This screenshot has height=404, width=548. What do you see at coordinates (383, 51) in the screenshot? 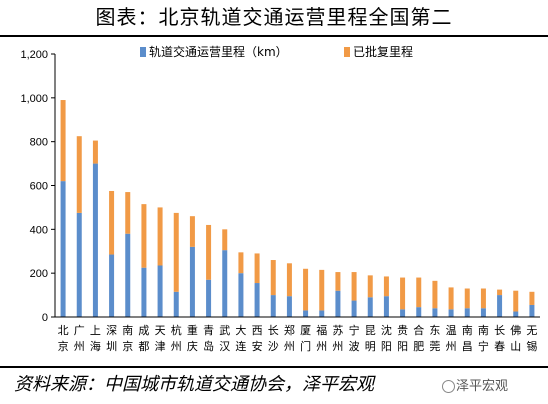
I see `legend-label-approved: 已批复里程` at bounding box center [383, 51].